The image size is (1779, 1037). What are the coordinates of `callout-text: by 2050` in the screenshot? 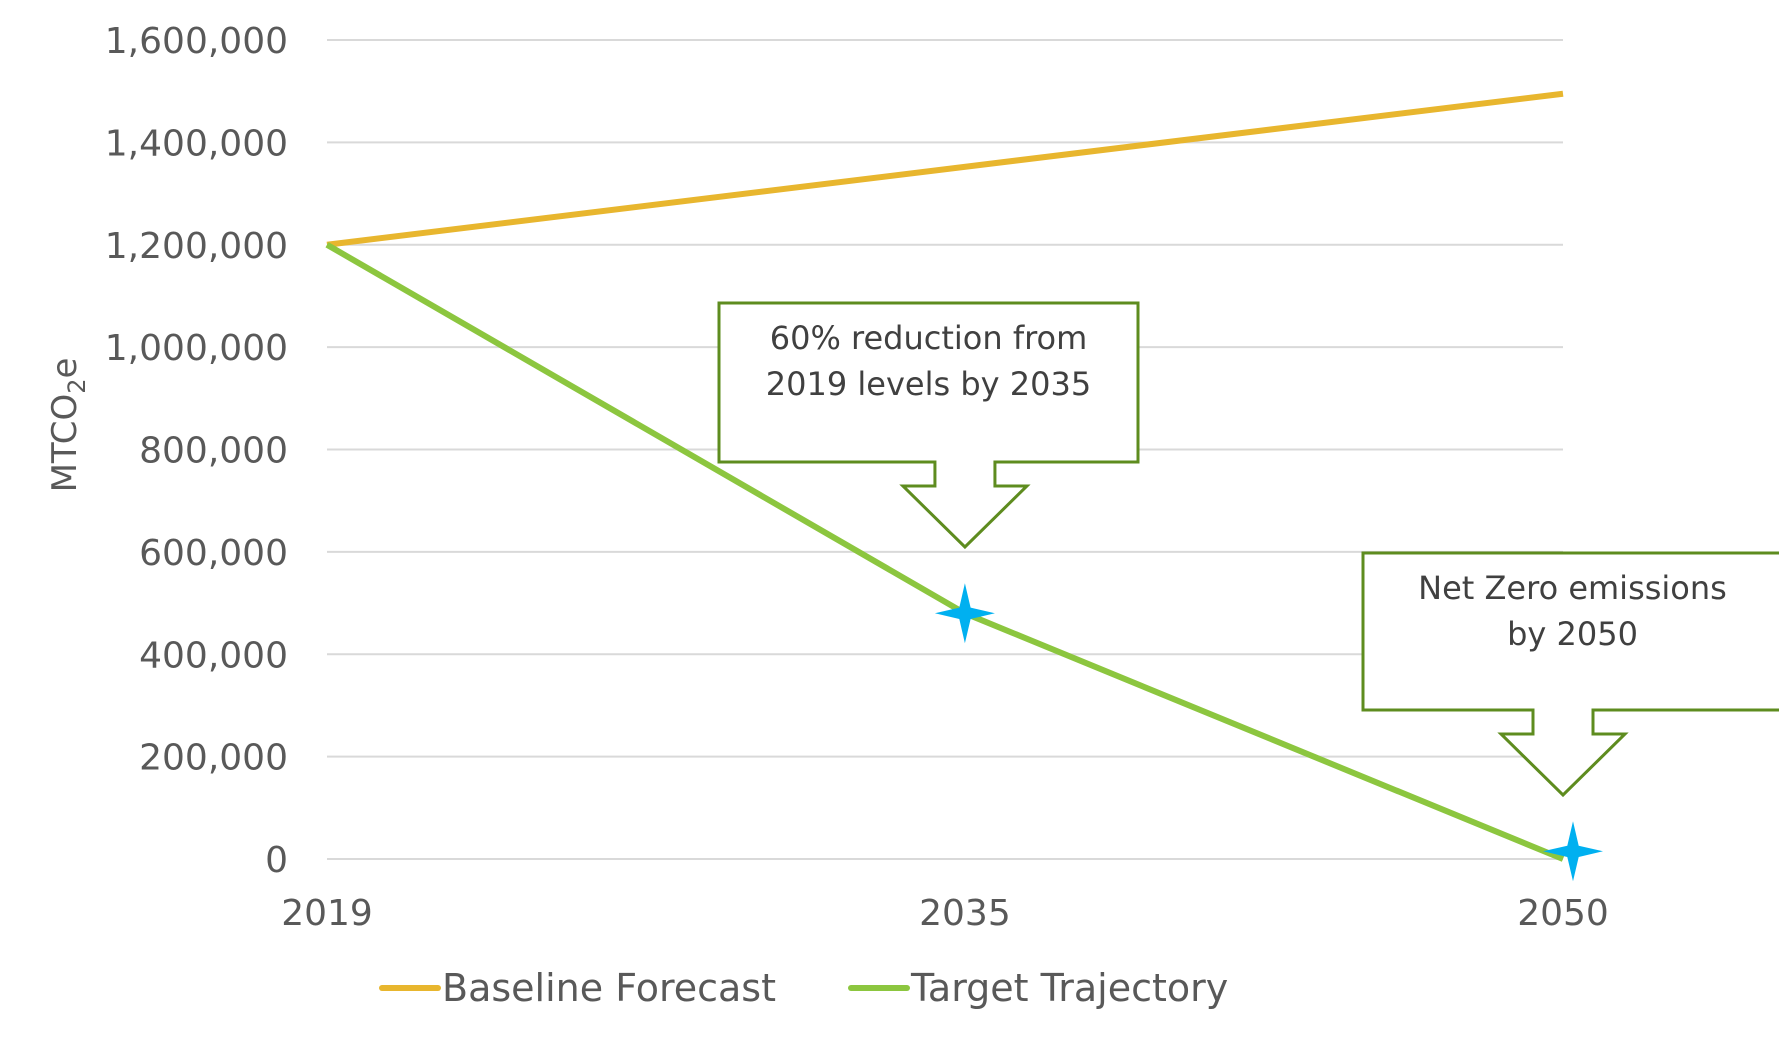 It's located at (1572, 634).